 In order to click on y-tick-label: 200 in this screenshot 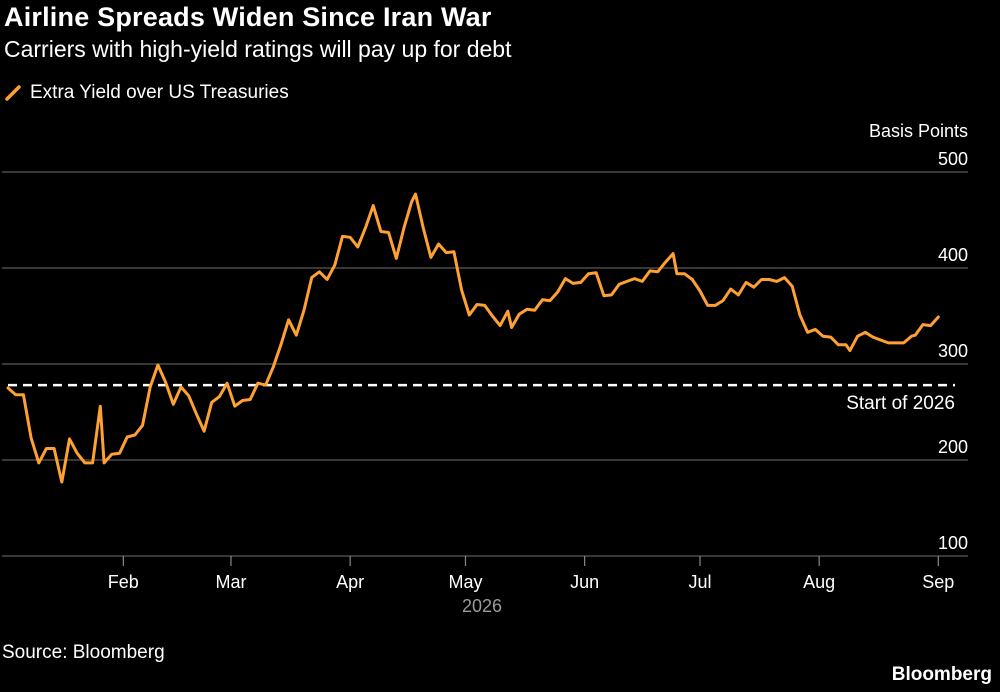, I will do `click(953, 447)`.